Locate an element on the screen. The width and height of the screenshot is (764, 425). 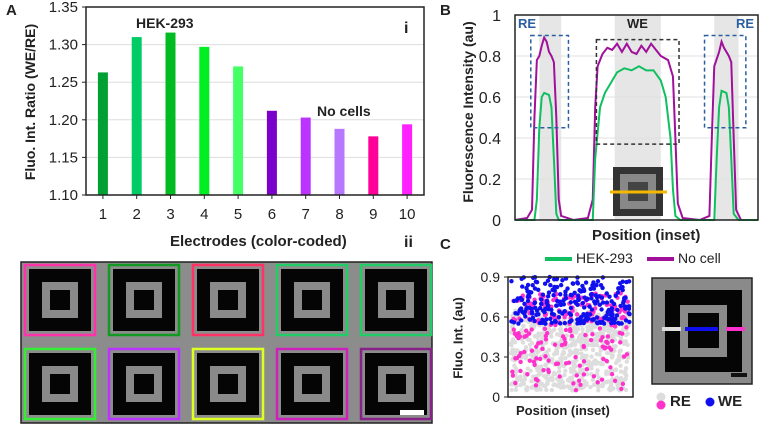
re-right-box is located at coordinates (725, 81).